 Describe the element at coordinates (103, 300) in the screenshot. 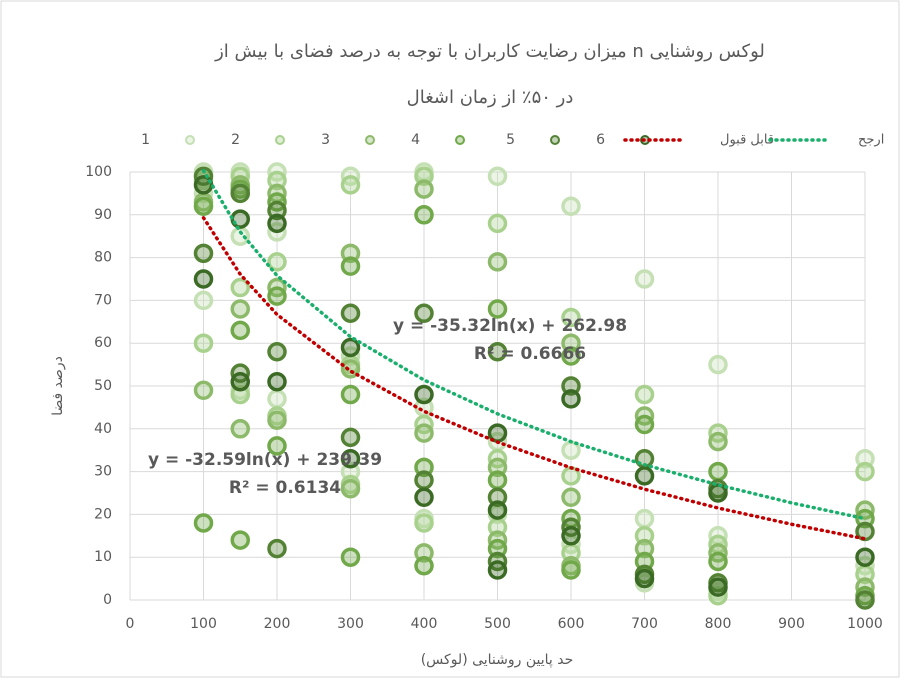

I see `y-tick-label: 70` at that location.